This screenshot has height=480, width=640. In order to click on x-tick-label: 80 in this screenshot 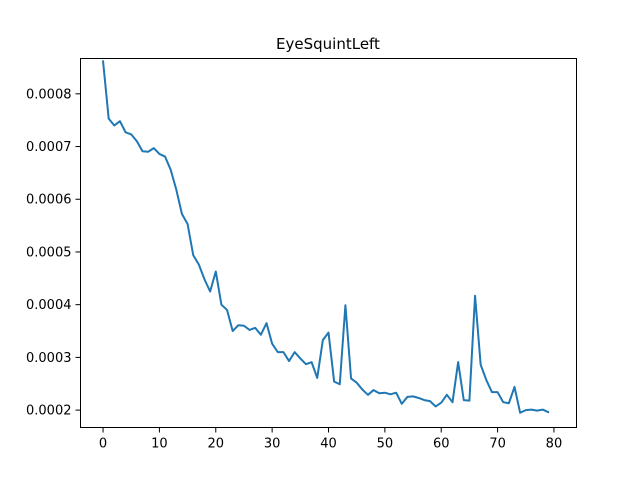, I will do `click(554, 444)`.